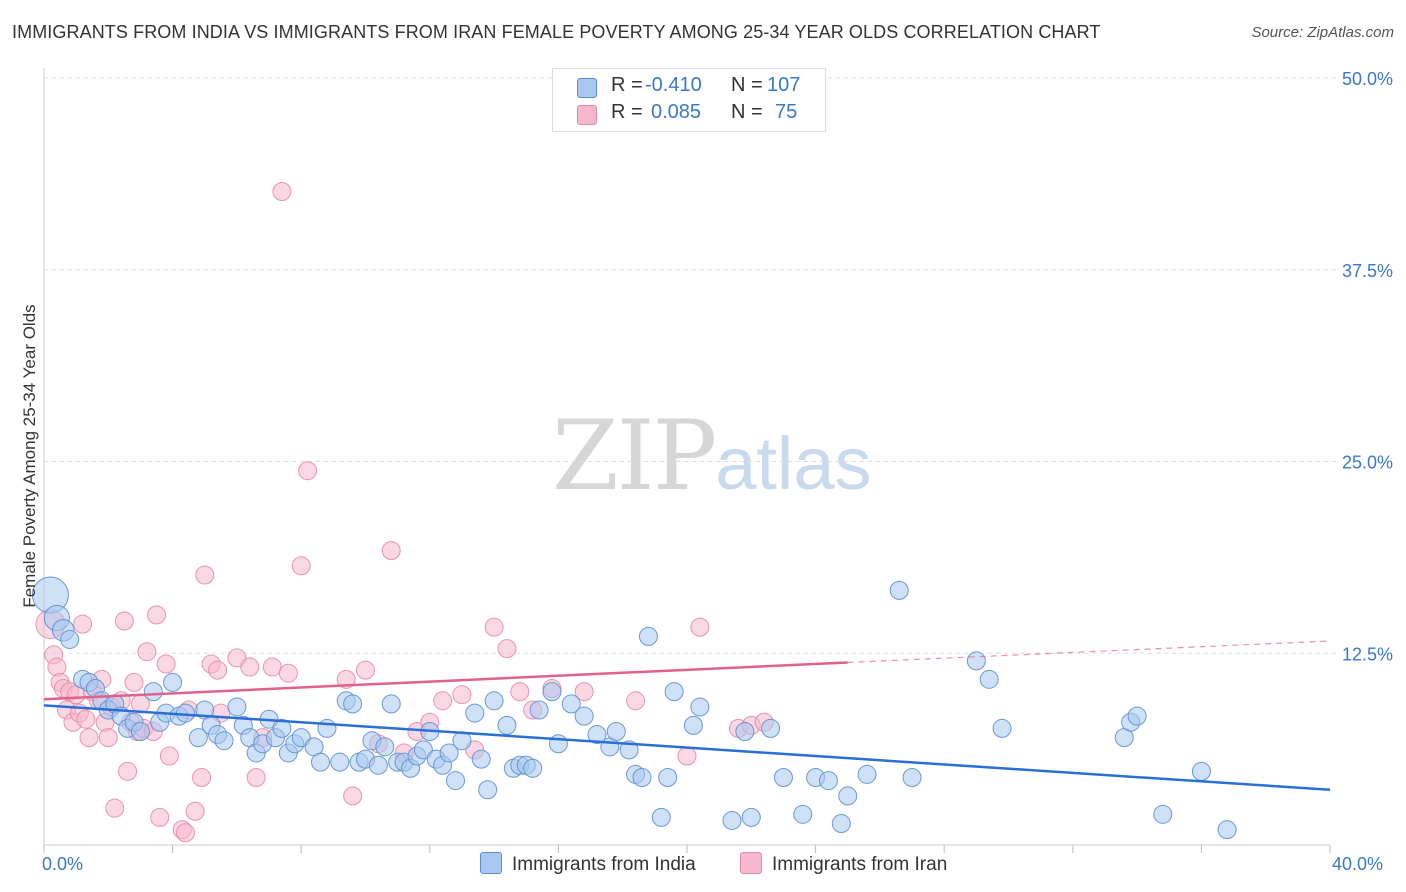 Image resolution: width=1406 pixels, height=892 pixels. Describe the element at coordinates (627, 85) in the screenshot. I see `legend-r-label: R =` at that location.